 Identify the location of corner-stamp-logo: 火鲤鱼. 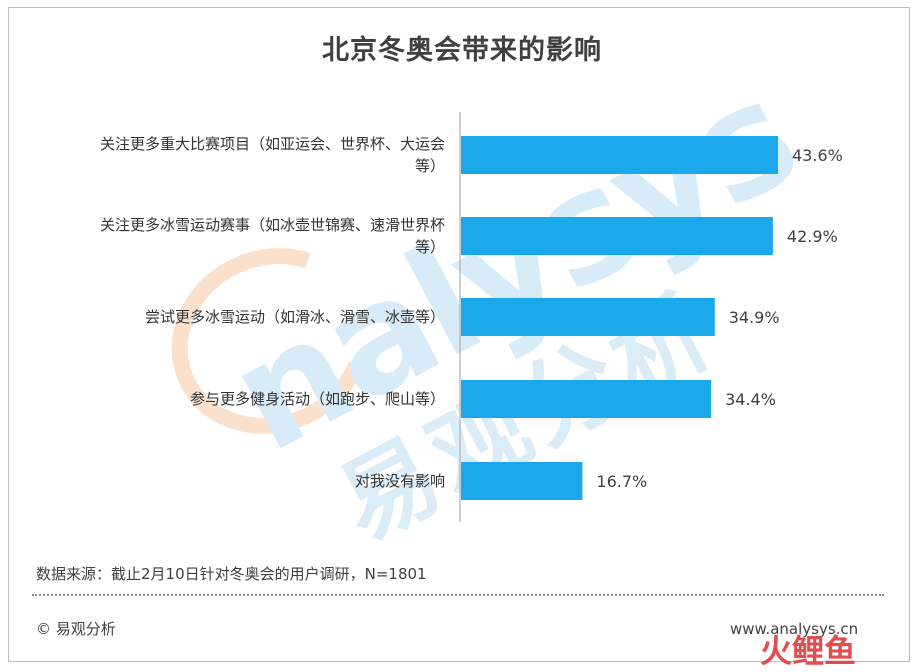
(808, 651).